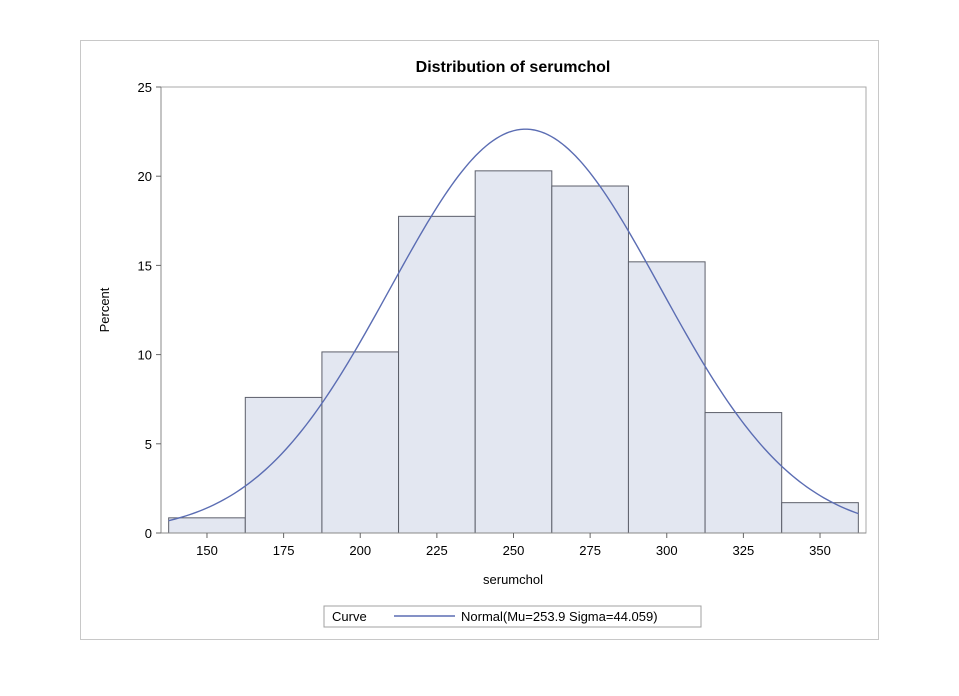 Image resolution: width=959 pixels, height=696 pixels. What do you see at coordinates (148, 444) in the screenshot?
I see `y-tick-label-5: 5` at bounding box center [148, 444].